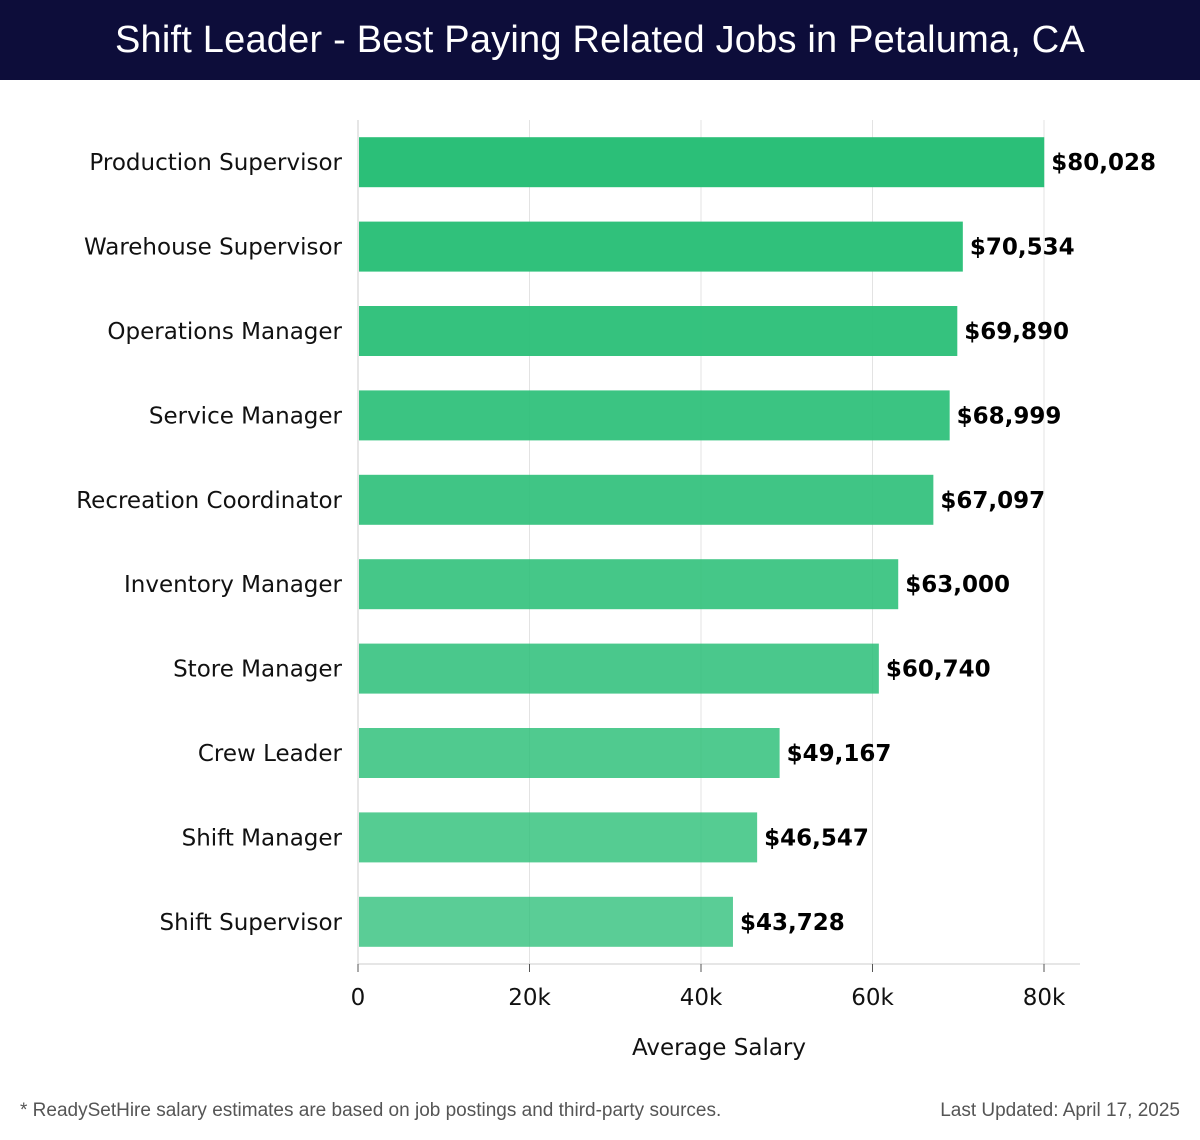 This screenshot has height=1140, width=1200. What do you see at coordinates (792, 923) in the screenshot?
I see `data-label: $43,728` at bounding box center [792, 923].